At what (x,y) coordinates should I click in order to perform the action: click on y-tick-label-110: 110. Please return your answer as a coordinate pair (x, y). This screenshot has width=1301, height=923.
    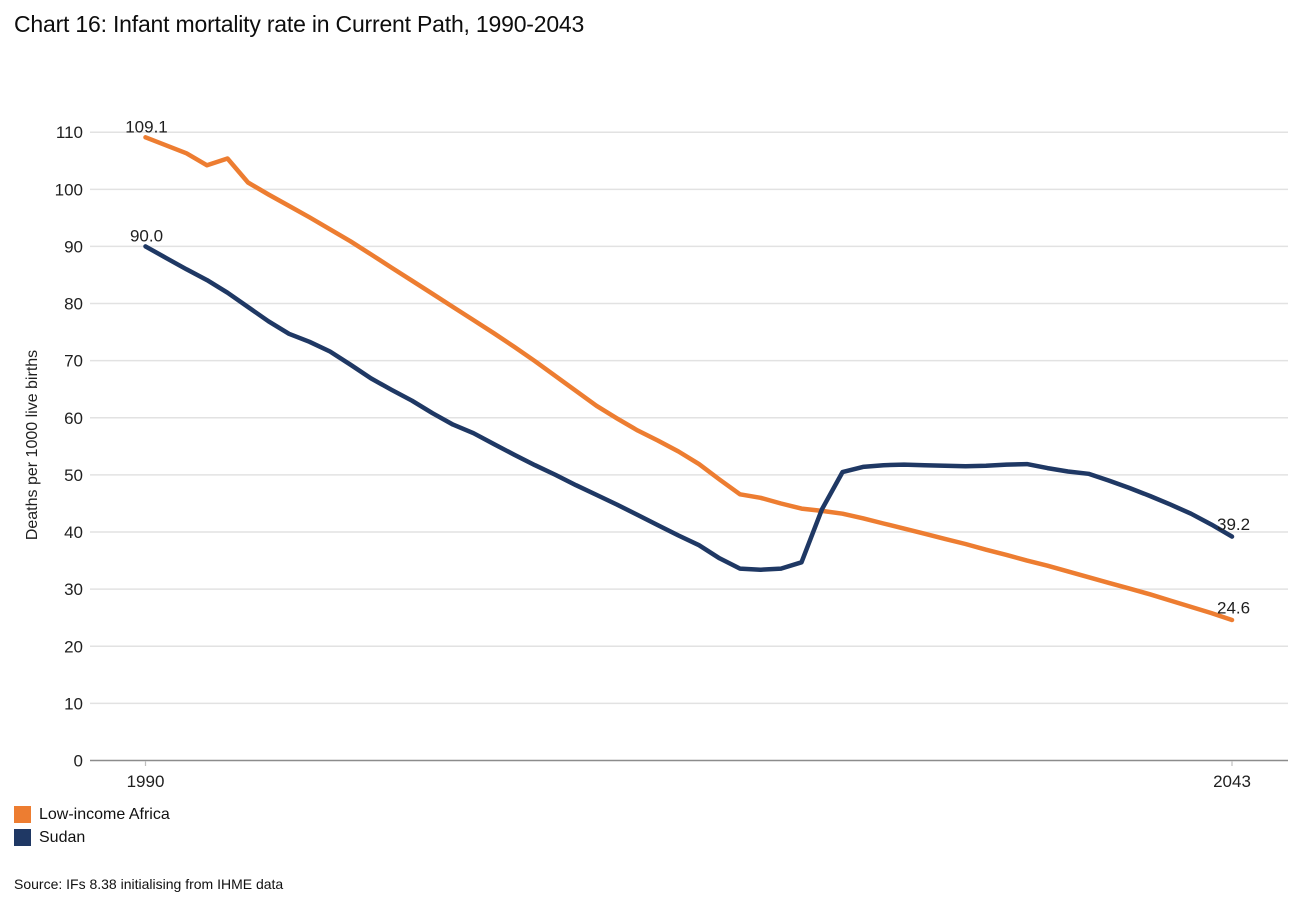
    Looking at the image, I should click on (69, 132).